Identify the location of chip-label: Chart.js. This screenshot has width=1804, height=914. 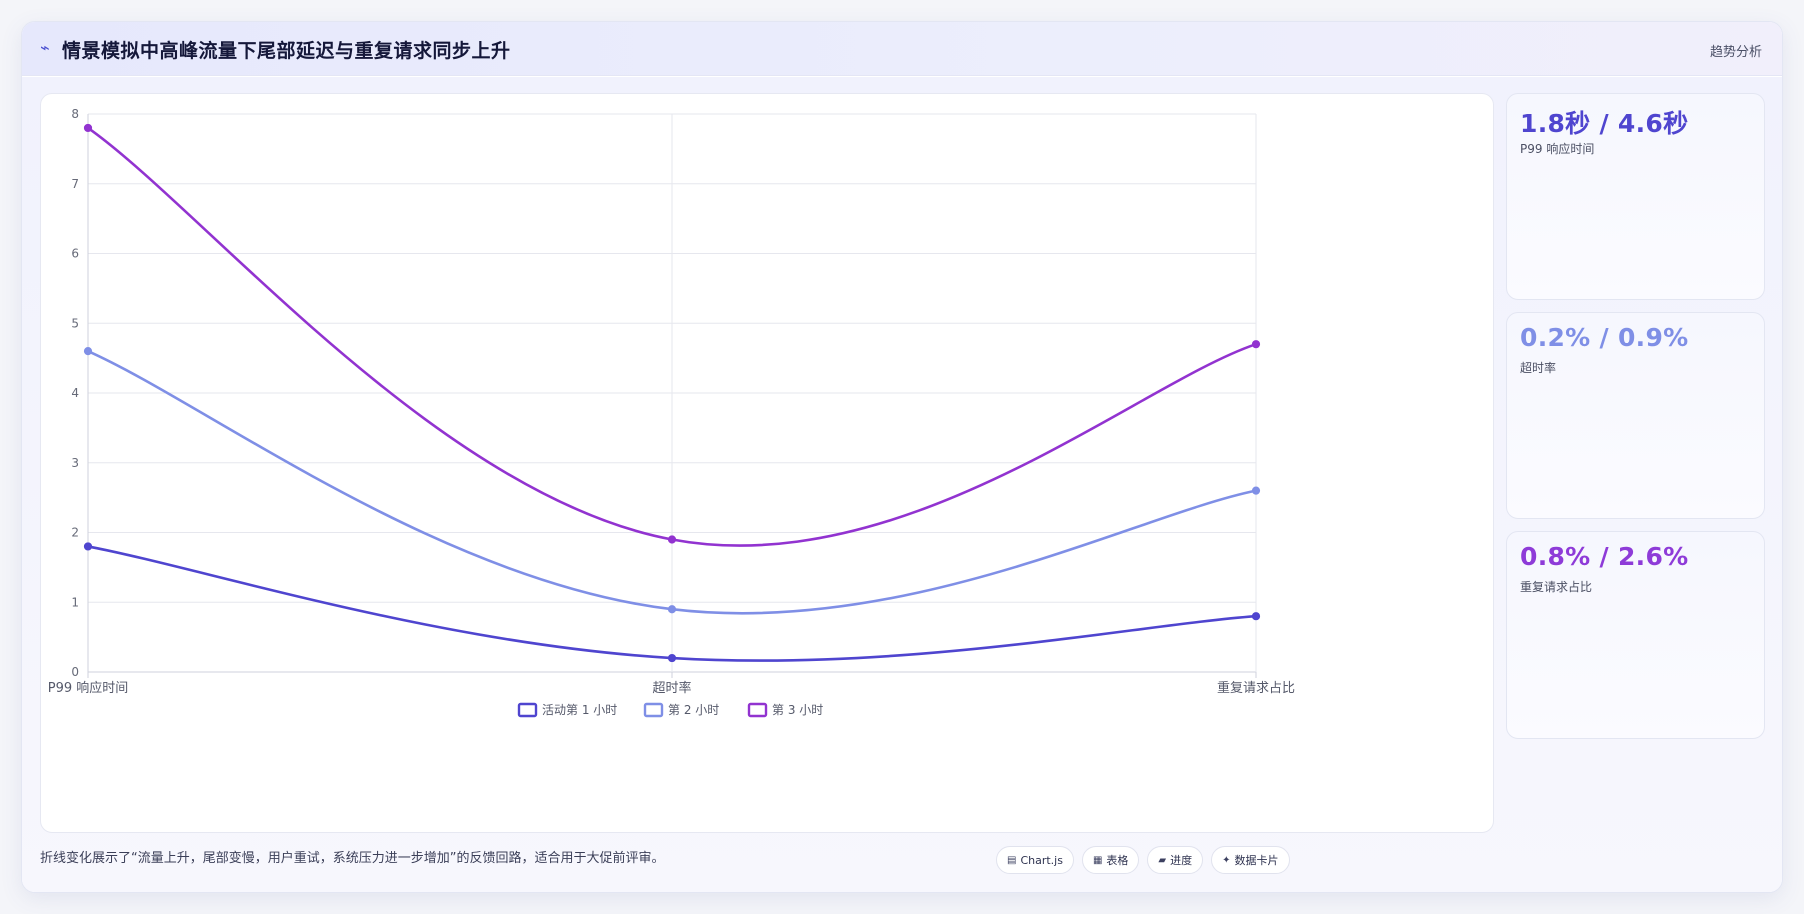
(1041, 860).